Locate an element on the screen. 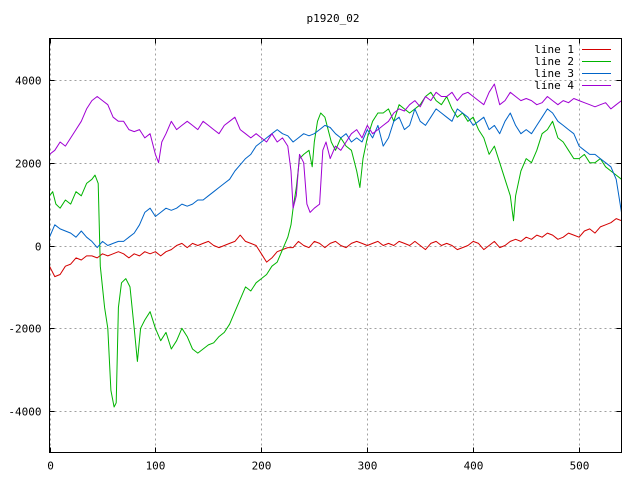 Image resolution: width=640 pixels, height=480 pixels. x-tick-label: 100 is located at coordinates (156, 466).